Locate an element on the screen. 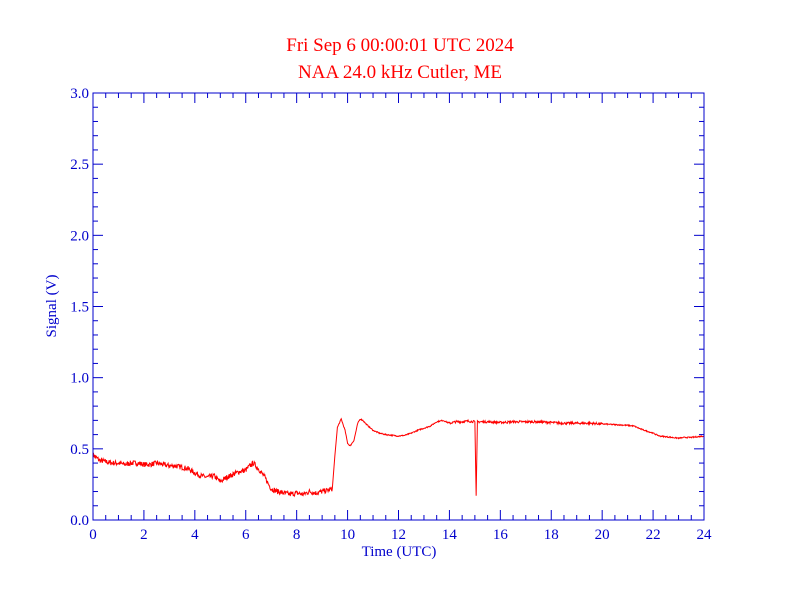  y-tick-label: 0.5 is located at coordinates (79, 450).